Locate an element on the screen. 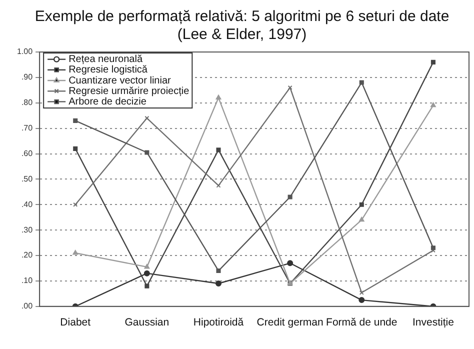 Image resolution: width=474 pixels, height=349 pixels. y-tick-label: .00 is located at coordinates (27, 306).